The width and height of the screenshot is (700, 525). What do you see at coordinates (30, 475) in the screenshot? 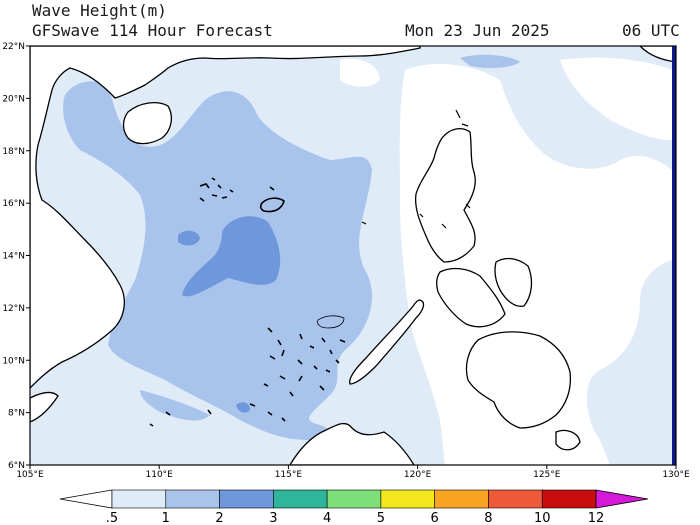
I see `lon-label: 105°E` at bounding box center [30, 475].